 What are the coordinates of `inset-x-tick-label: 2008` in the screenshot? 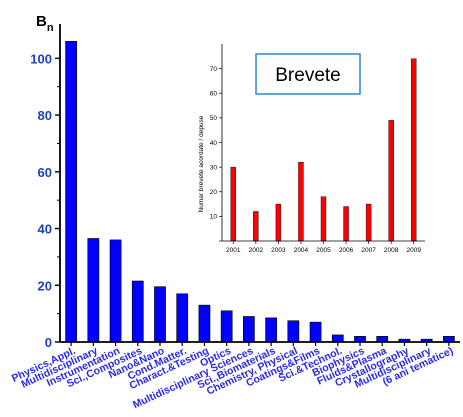 It's located at (391, 250).